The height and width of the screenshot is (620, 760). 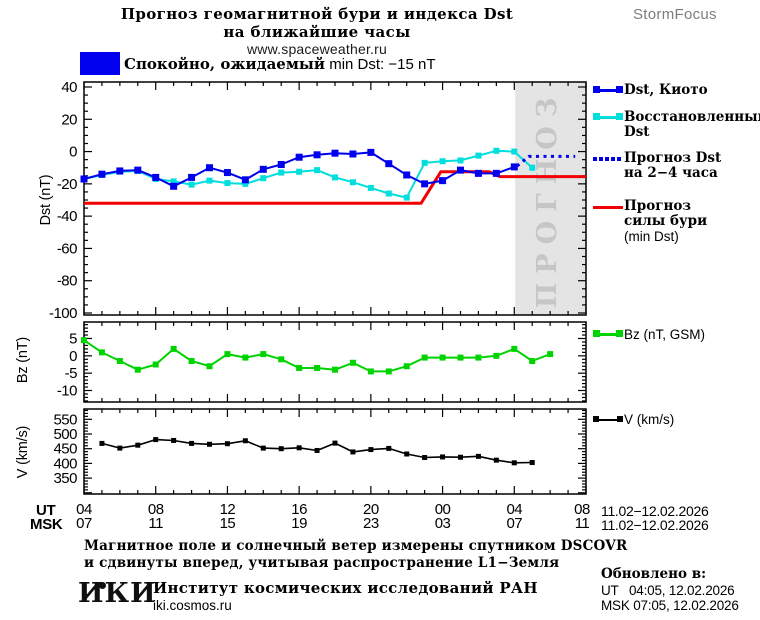 I want to click on institute-name: Институт космических исследований РАН, so click(x=345, y=588).